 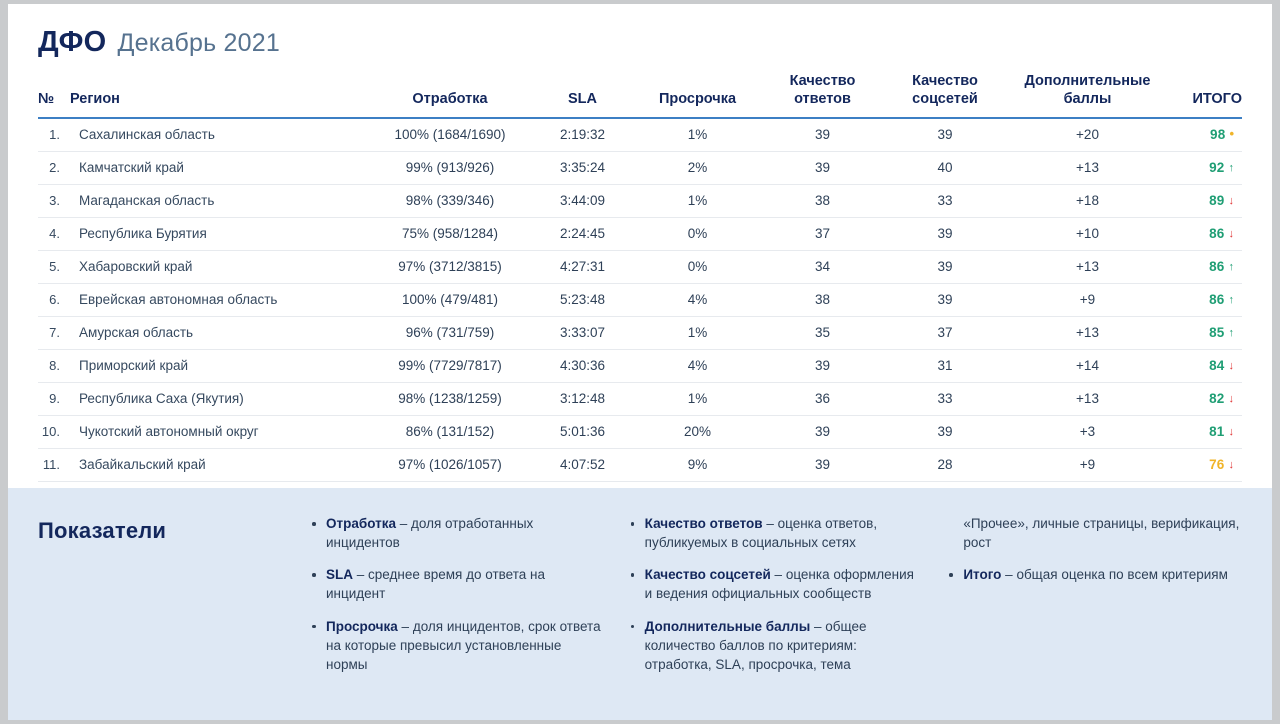 I want to click on row-region-name: Чукотский автономный округ, so click(x=169, y=431).